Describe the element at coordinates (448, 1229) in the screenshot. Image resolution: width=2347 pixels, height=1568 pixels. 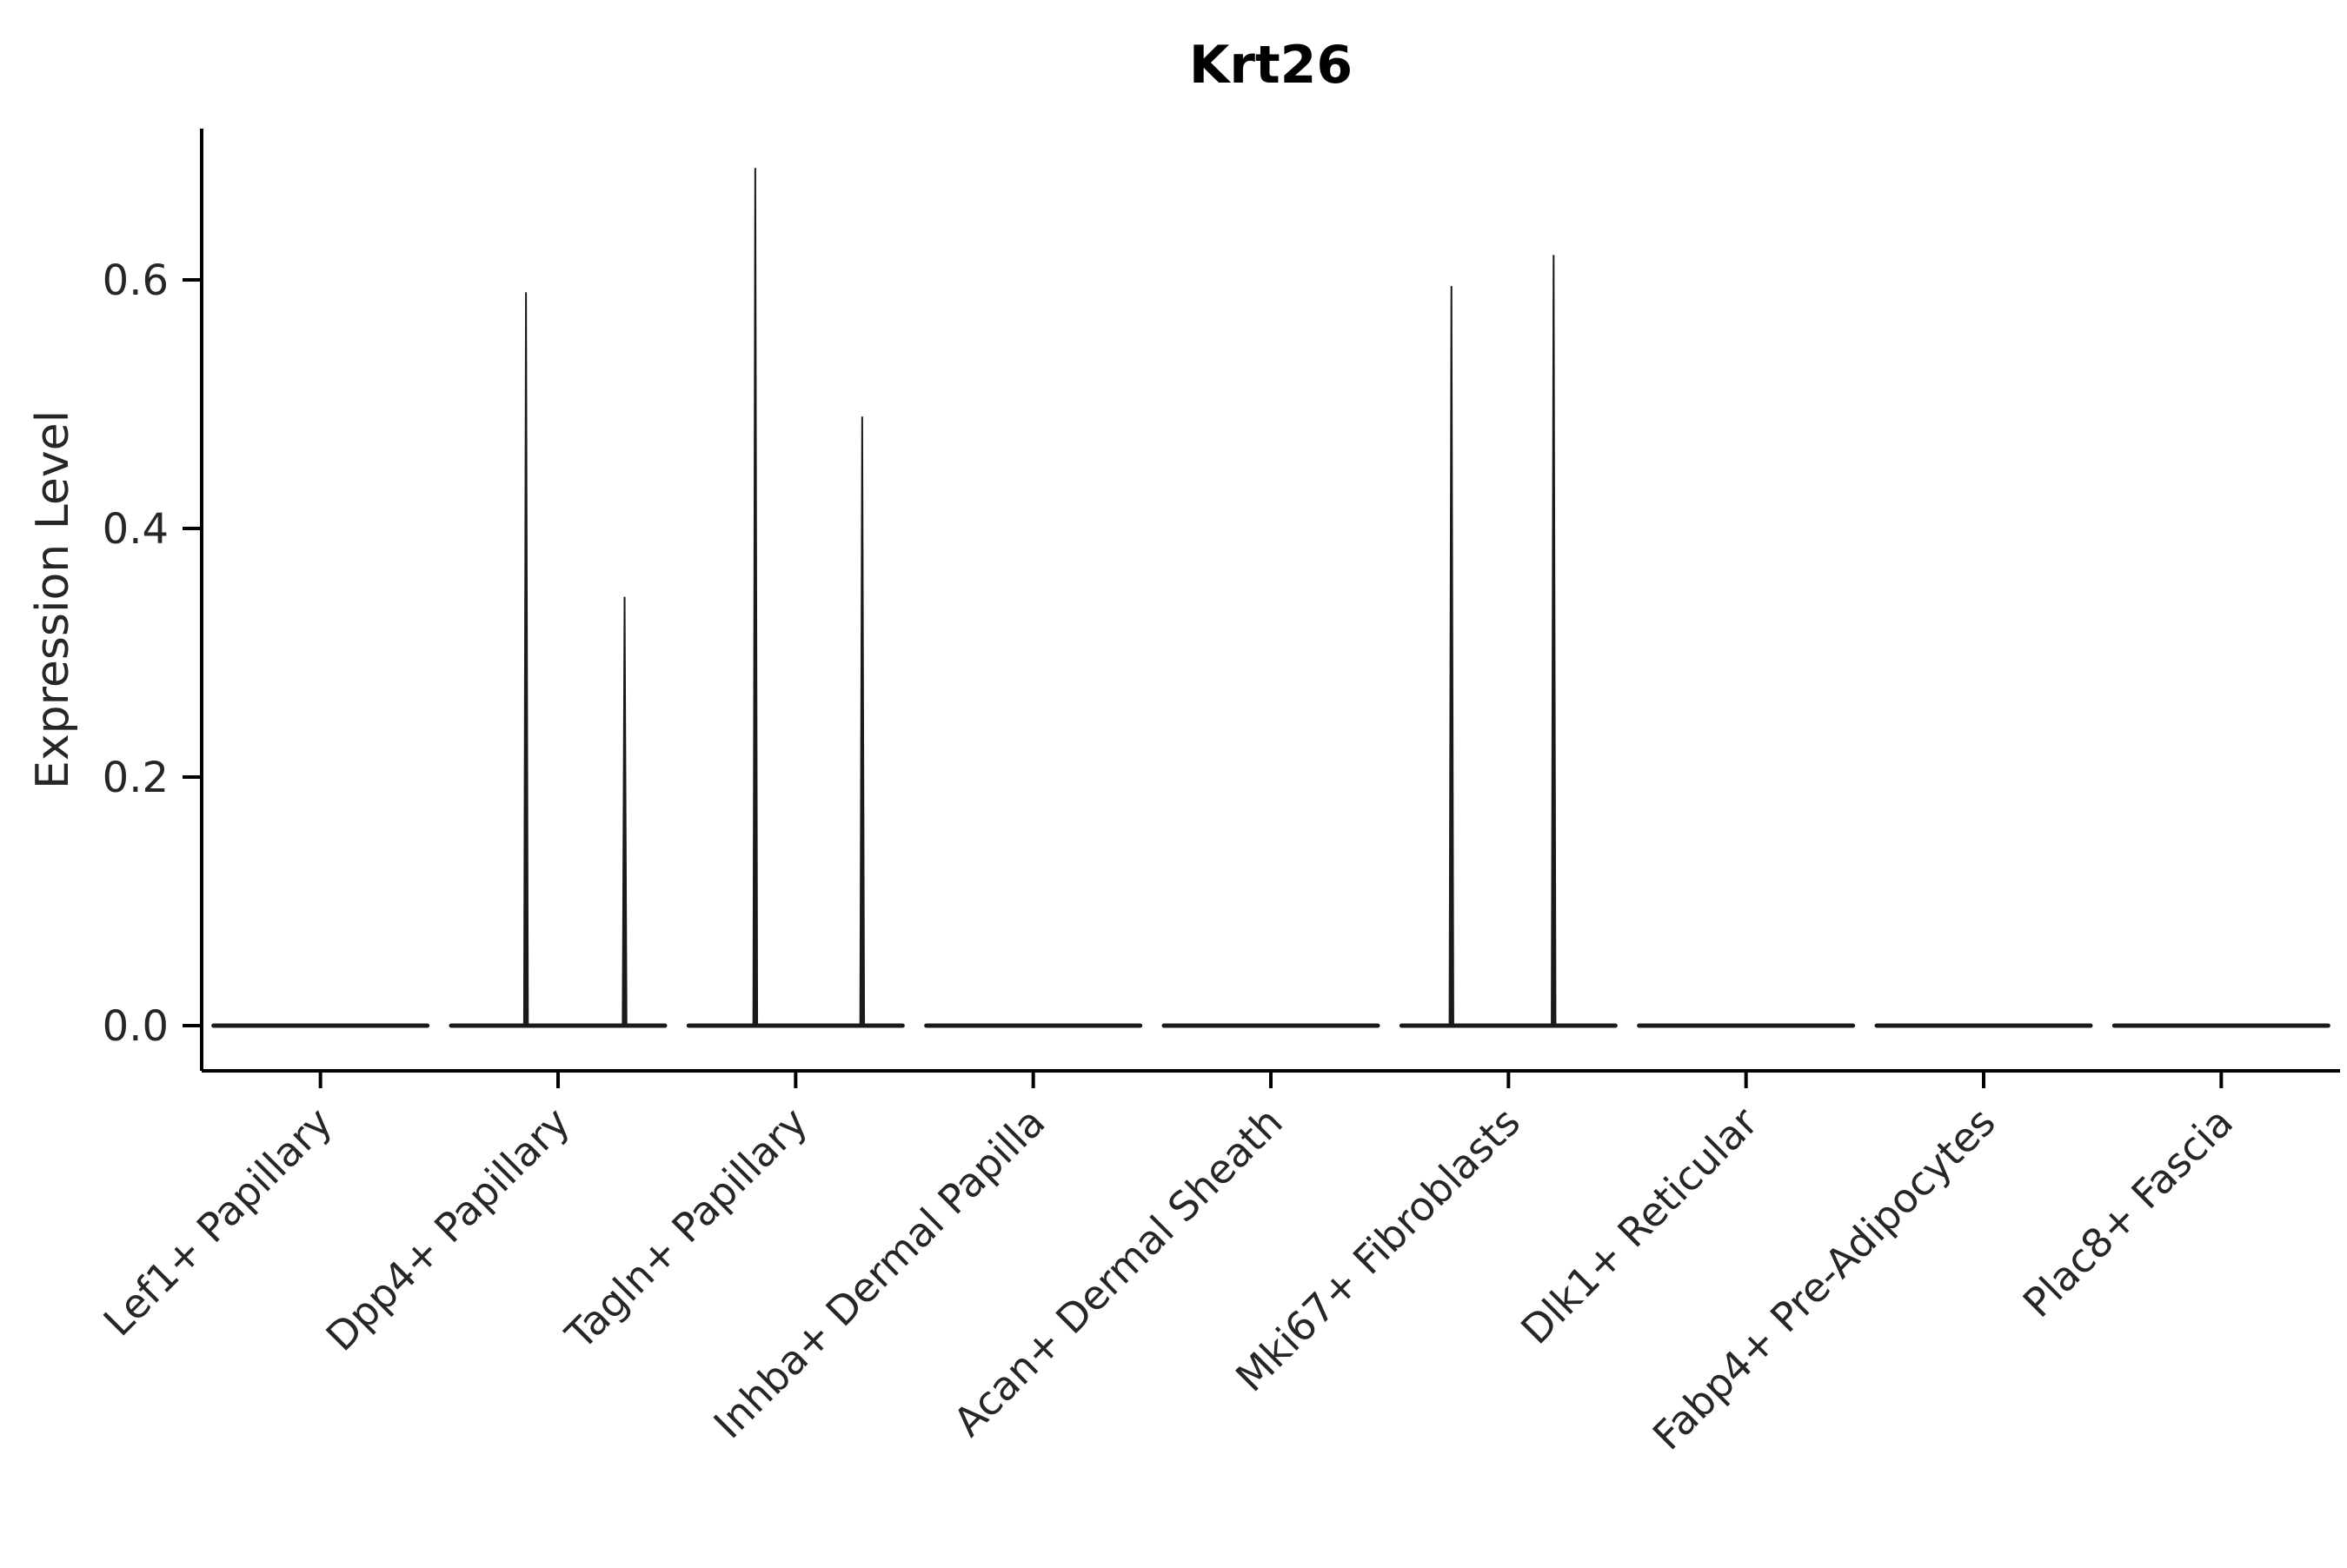
I see `x-tick-label: Dpp4+ Papillary` at that location.